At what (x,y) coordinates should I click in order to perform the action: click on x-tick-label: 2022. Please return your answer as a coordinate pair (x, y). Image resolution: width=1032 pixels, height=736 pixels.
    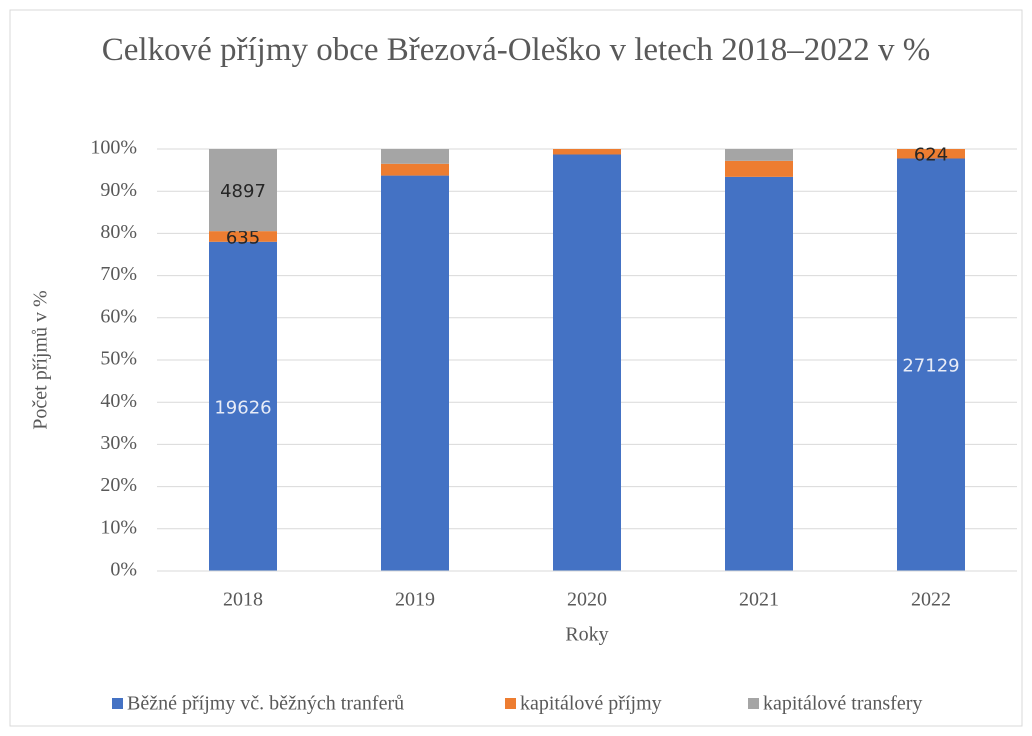
    Looking at the image, I should click on (931, 600).